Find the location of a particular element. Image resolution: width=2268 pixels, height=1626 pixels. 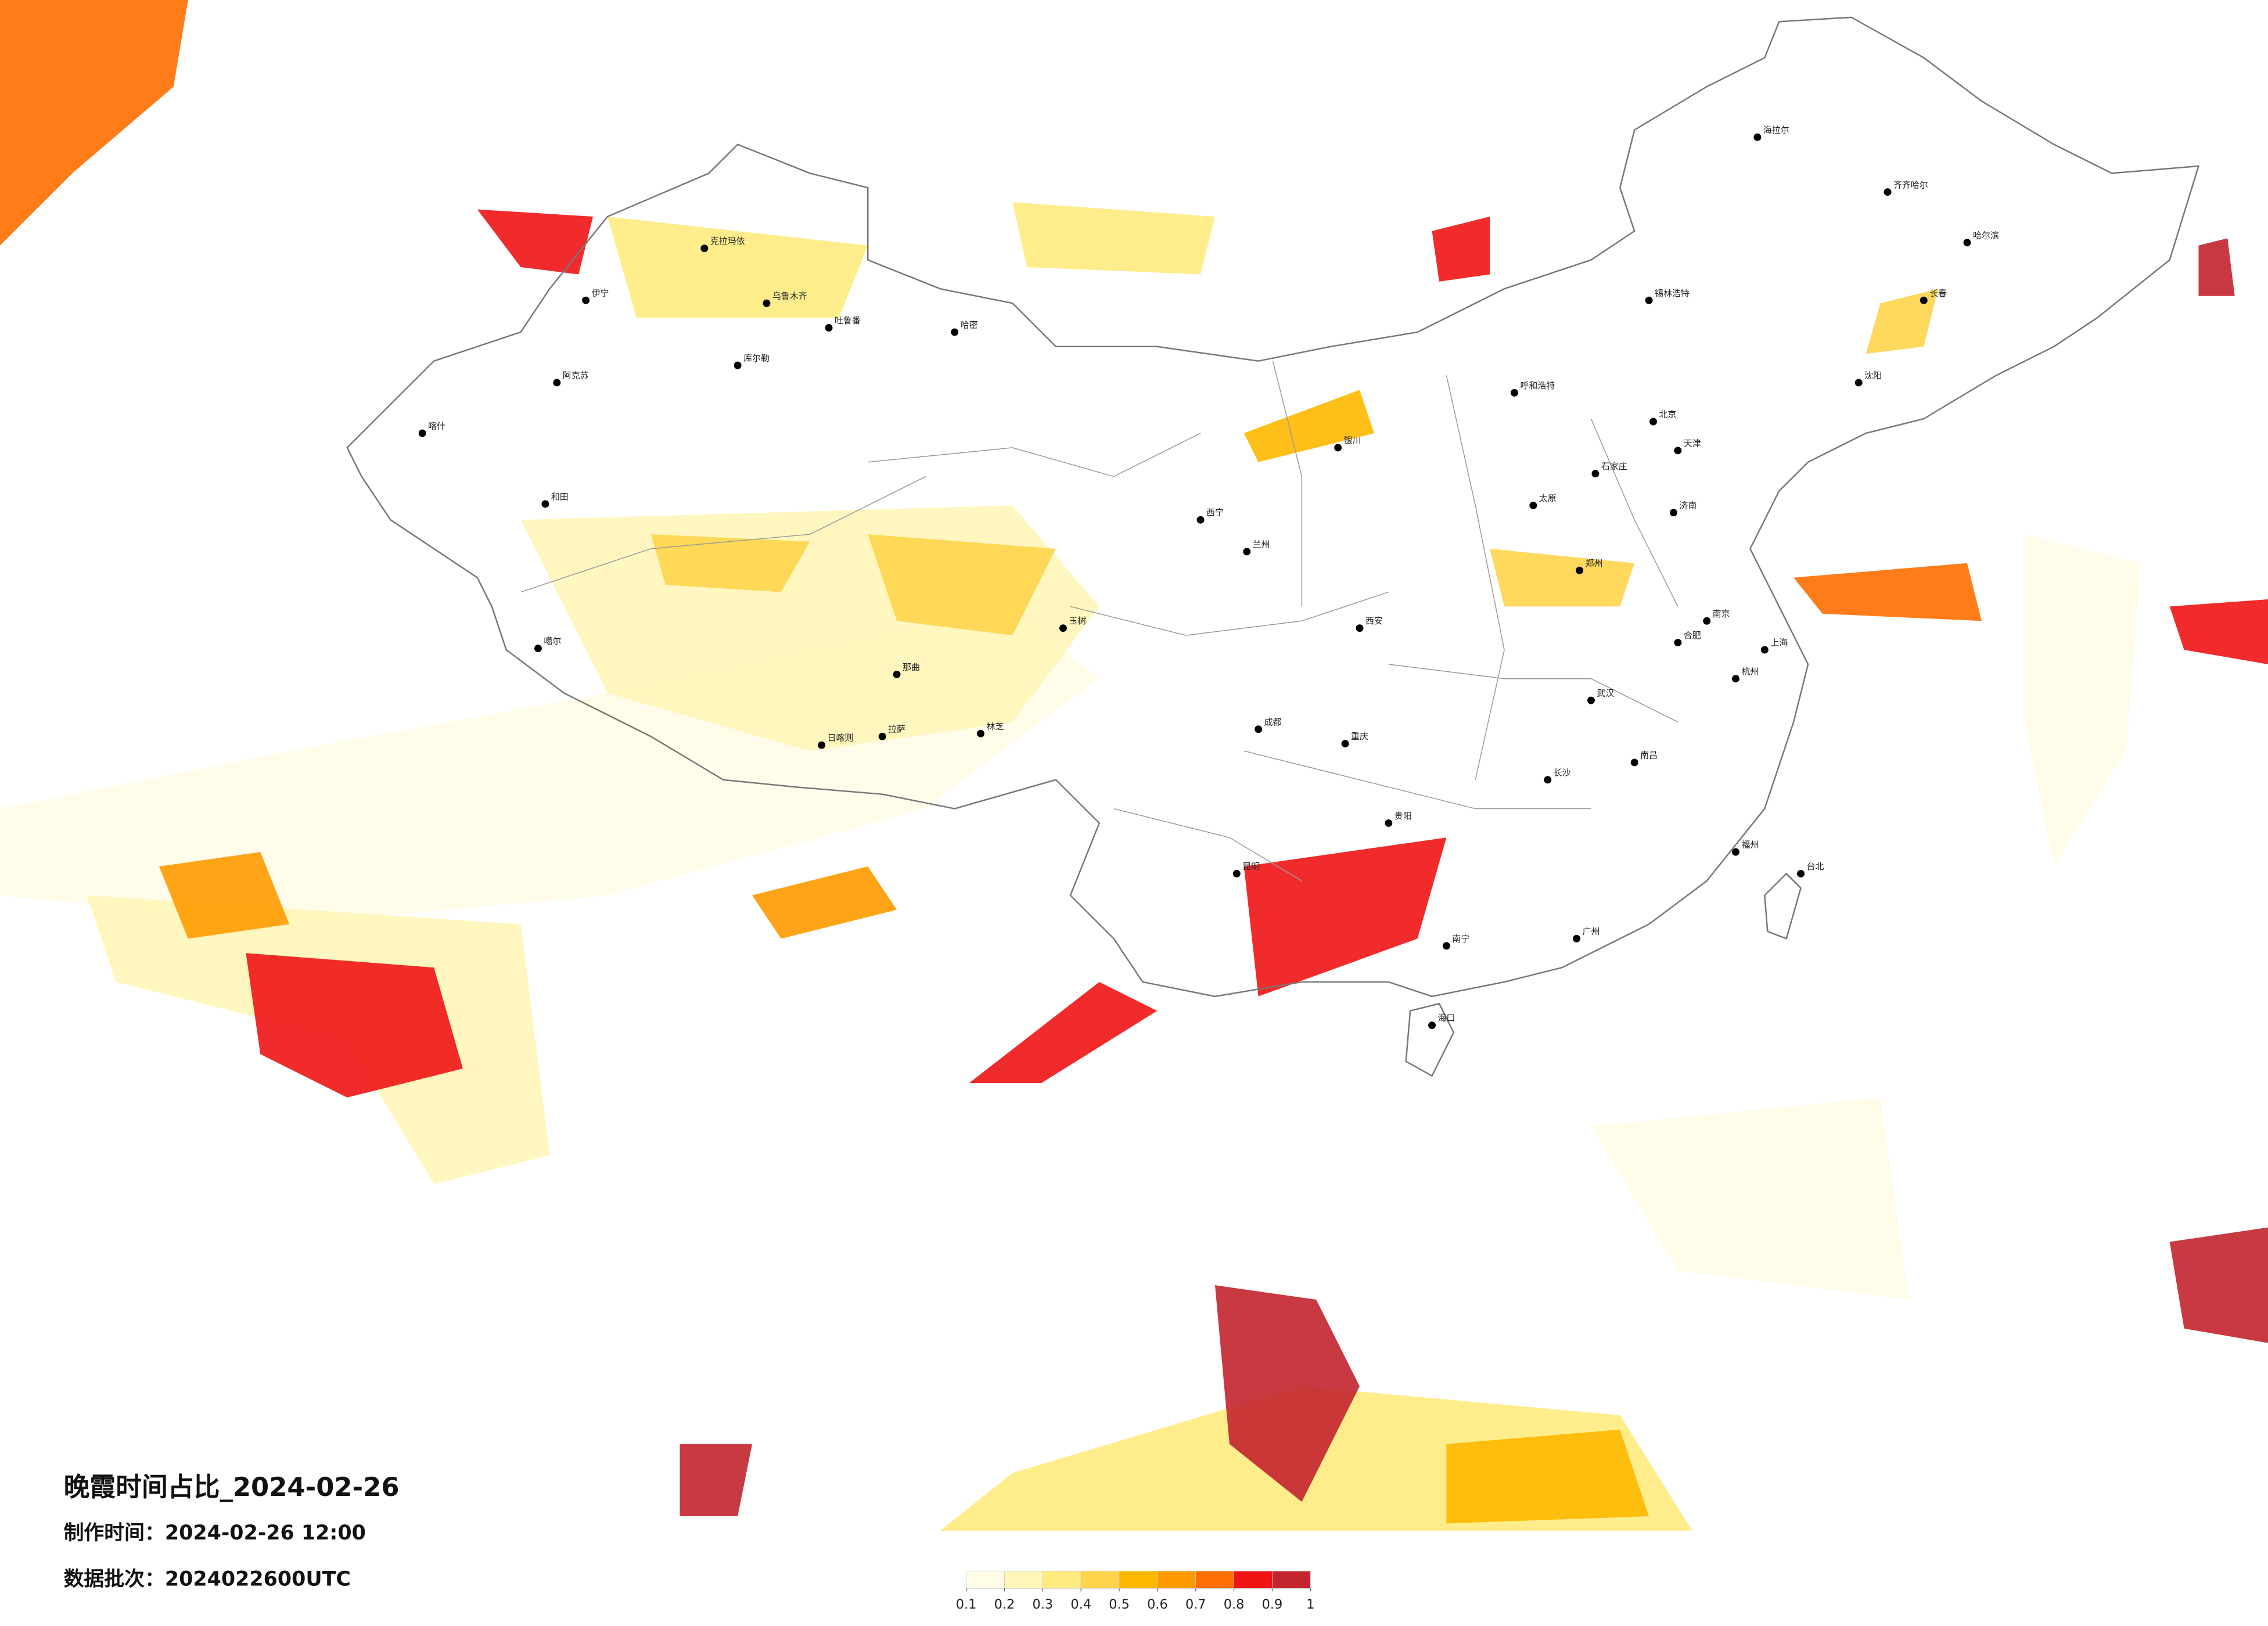

city-label: 林芝 is located at coordinates (995, 726).